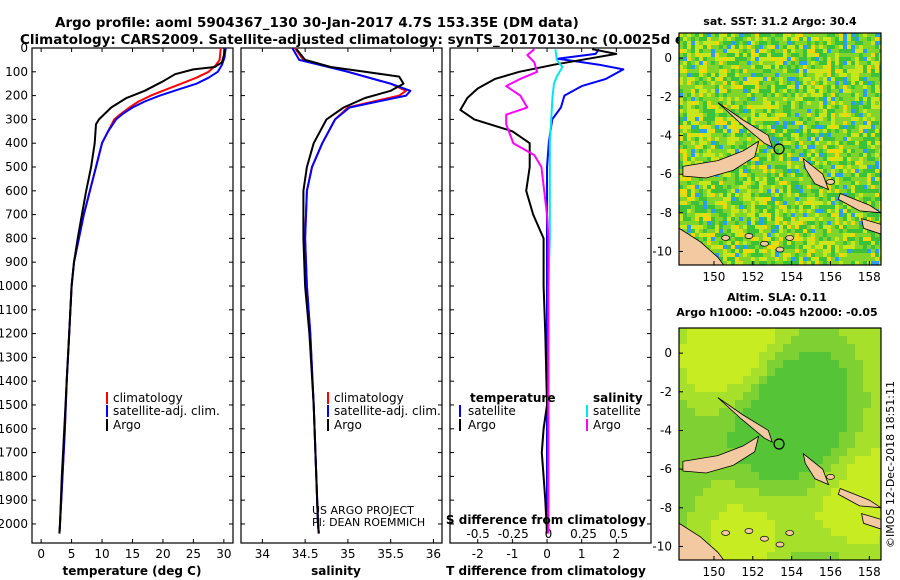 The image size is (900, 580). Describe the element at coordinates (351, 291) in the screenshot. I see `series-line-climatology` at that location.